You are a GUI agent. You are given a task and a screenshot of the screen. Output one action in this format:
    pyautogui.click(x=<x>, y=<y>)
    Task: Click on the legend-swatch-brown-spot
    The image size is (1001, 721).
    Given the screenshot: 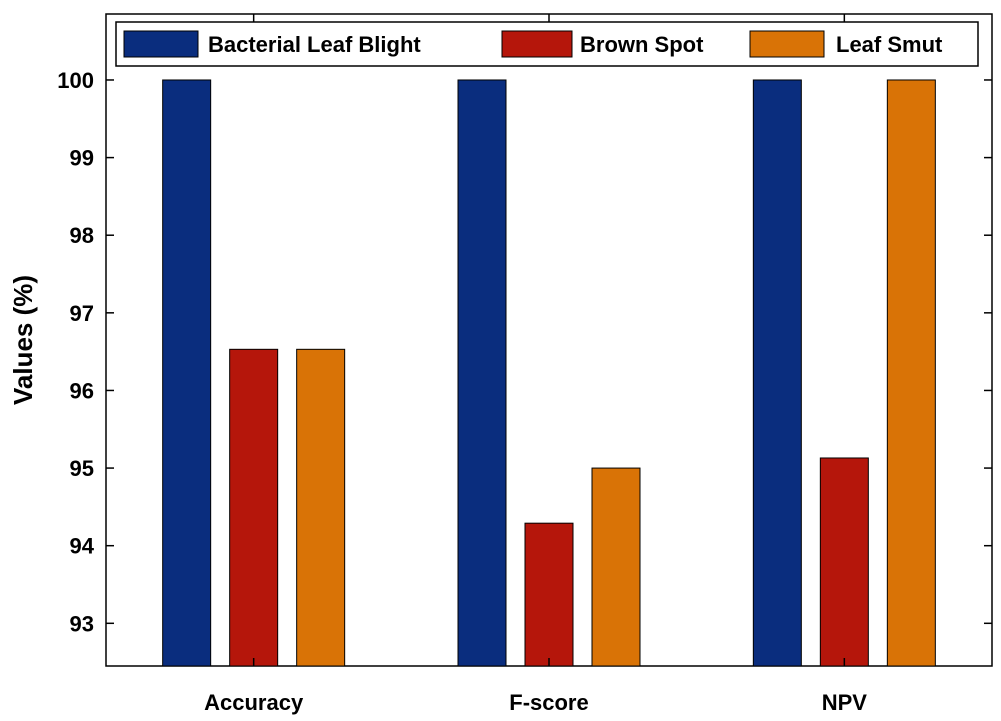 What is the action you would take?
    pyautogui.click(x=537, y=44)
    